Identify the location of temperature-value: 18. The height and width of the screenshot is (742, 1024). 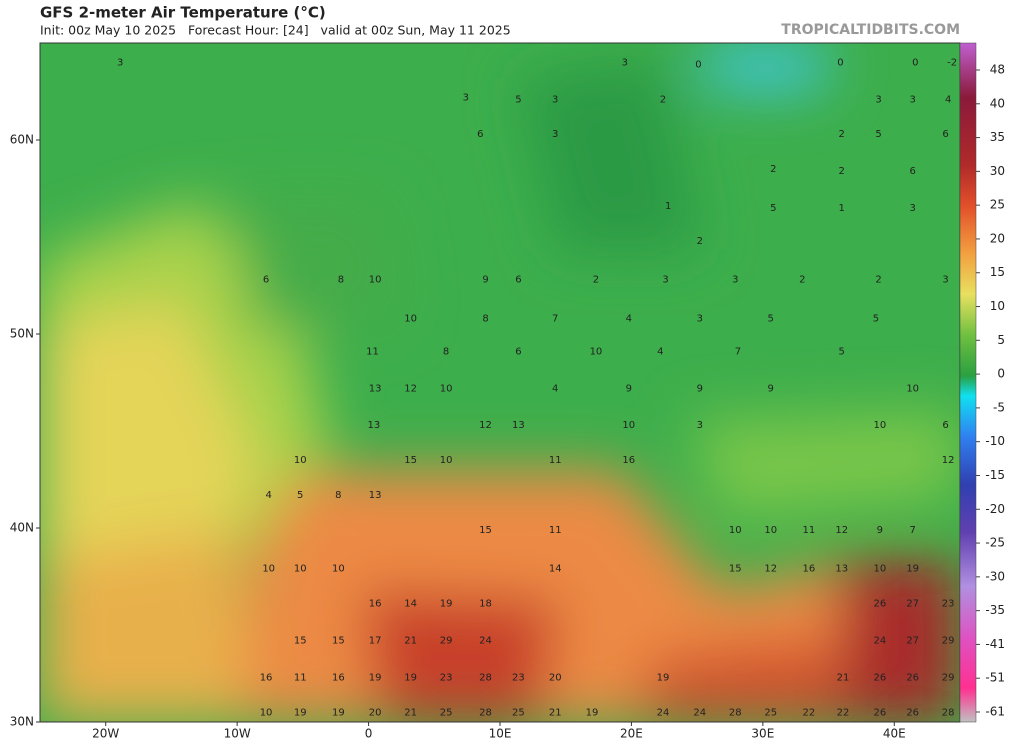
(485, 604).